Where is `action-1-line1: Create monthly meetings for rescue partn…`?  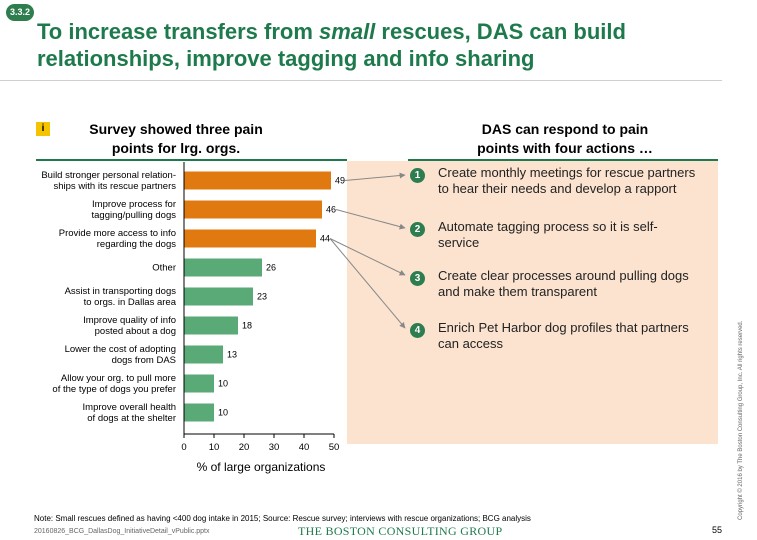 action-1-line1: Create monthly meetings for rescue partn… is located at coordinates (567, 172).